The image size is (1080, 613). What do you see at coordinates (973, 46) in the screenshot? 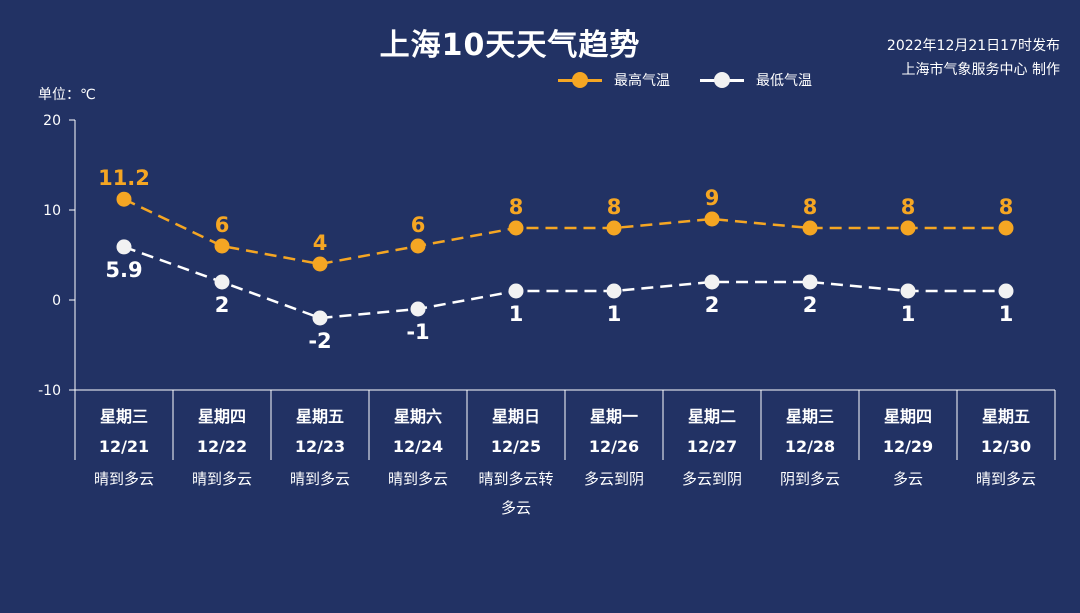
I see `publish-date: 2022年12月21日17时发布` at bounding box center [973, 46].